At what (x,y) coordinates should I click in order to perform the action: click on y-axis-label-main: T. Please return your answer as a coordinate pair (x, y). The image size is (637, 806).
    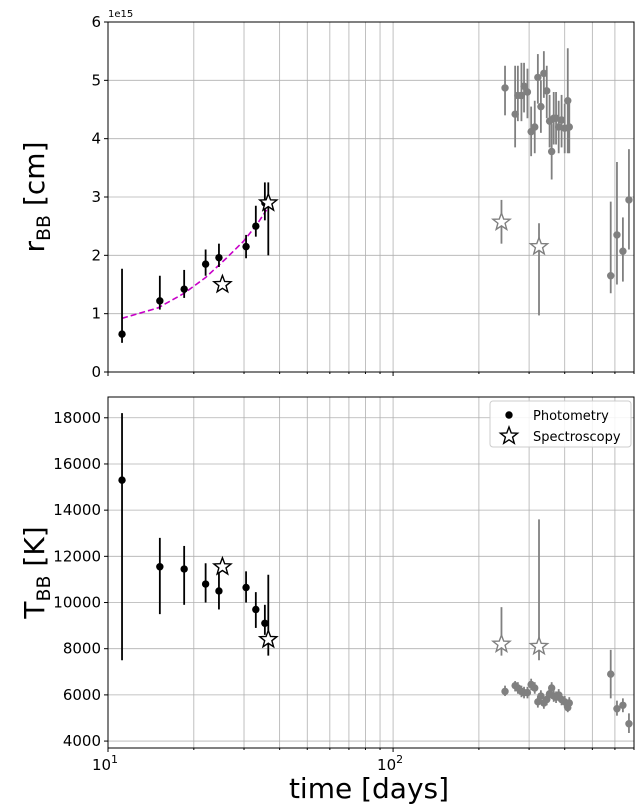
    Looking at the image, I should click on (34, 610).